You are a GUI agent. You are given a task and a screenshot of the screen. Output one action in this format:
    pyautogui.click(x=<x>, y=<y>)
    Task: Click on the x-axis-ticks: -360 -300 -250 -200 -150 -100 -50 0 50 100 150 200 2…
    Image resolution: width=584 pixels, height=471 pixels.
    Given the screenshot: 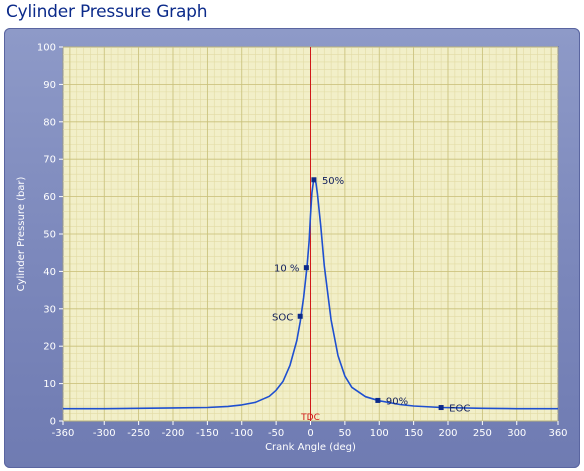 What is the action you would take?
    pyautogui.click(x=310, y=430)
    